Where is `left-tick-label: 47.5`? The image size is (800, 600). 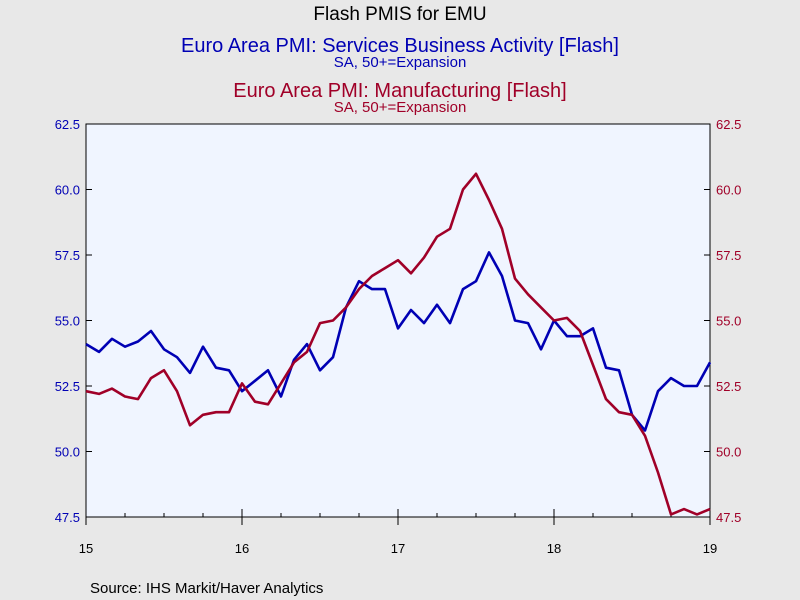
left-tick-label: 47.5 is located at coordinates (67, 517).